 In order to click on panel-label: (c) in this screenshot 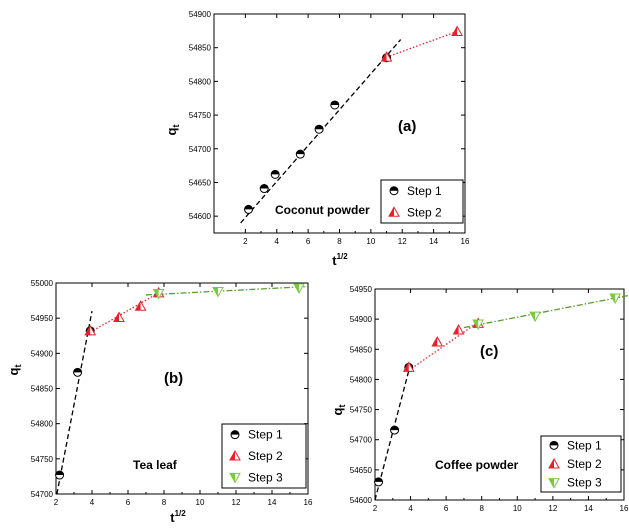, I will do `click(489, 351)`.